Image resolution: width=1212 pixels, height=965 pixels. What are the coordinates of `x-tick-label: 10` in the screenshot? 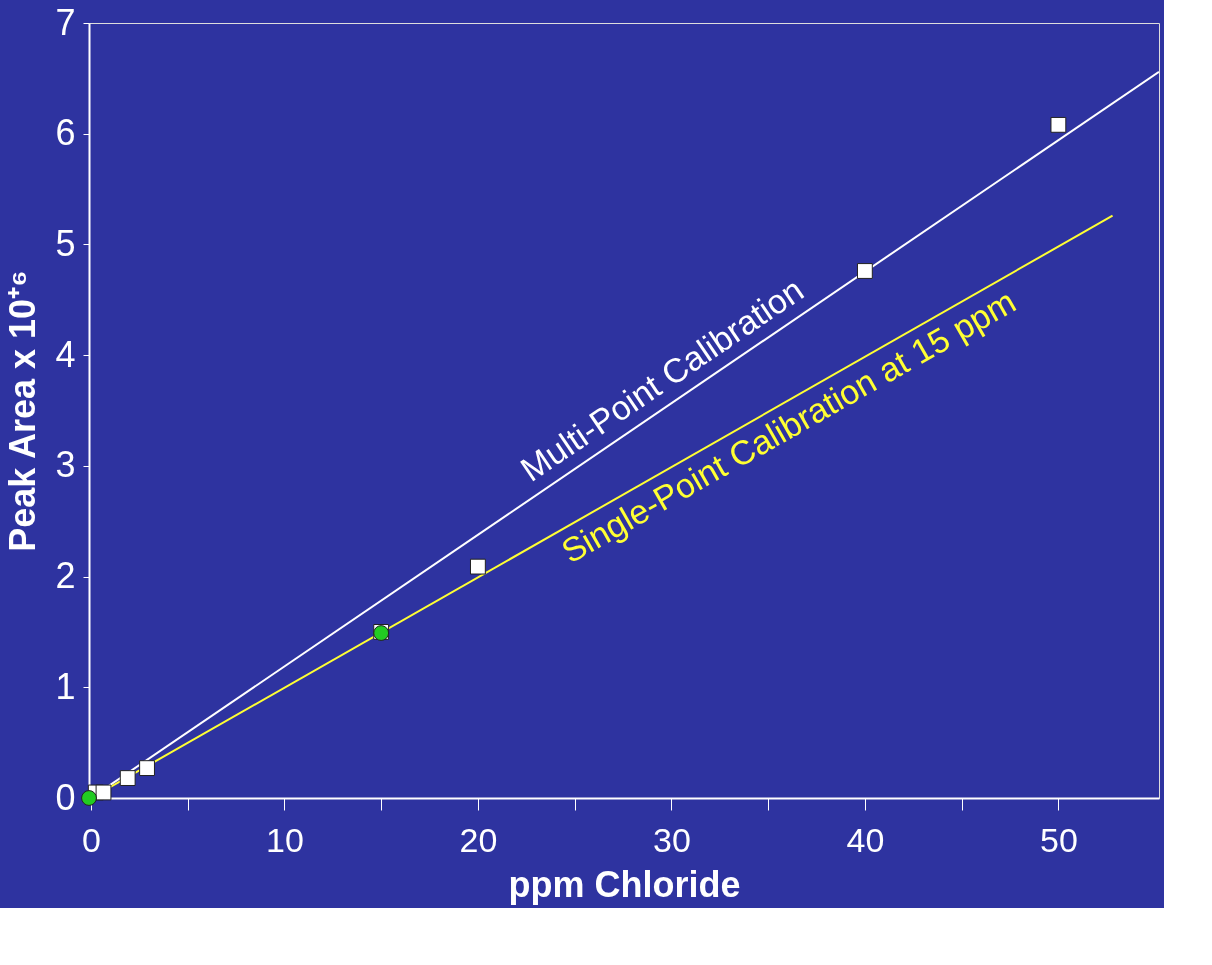 It's located at (285, 839).